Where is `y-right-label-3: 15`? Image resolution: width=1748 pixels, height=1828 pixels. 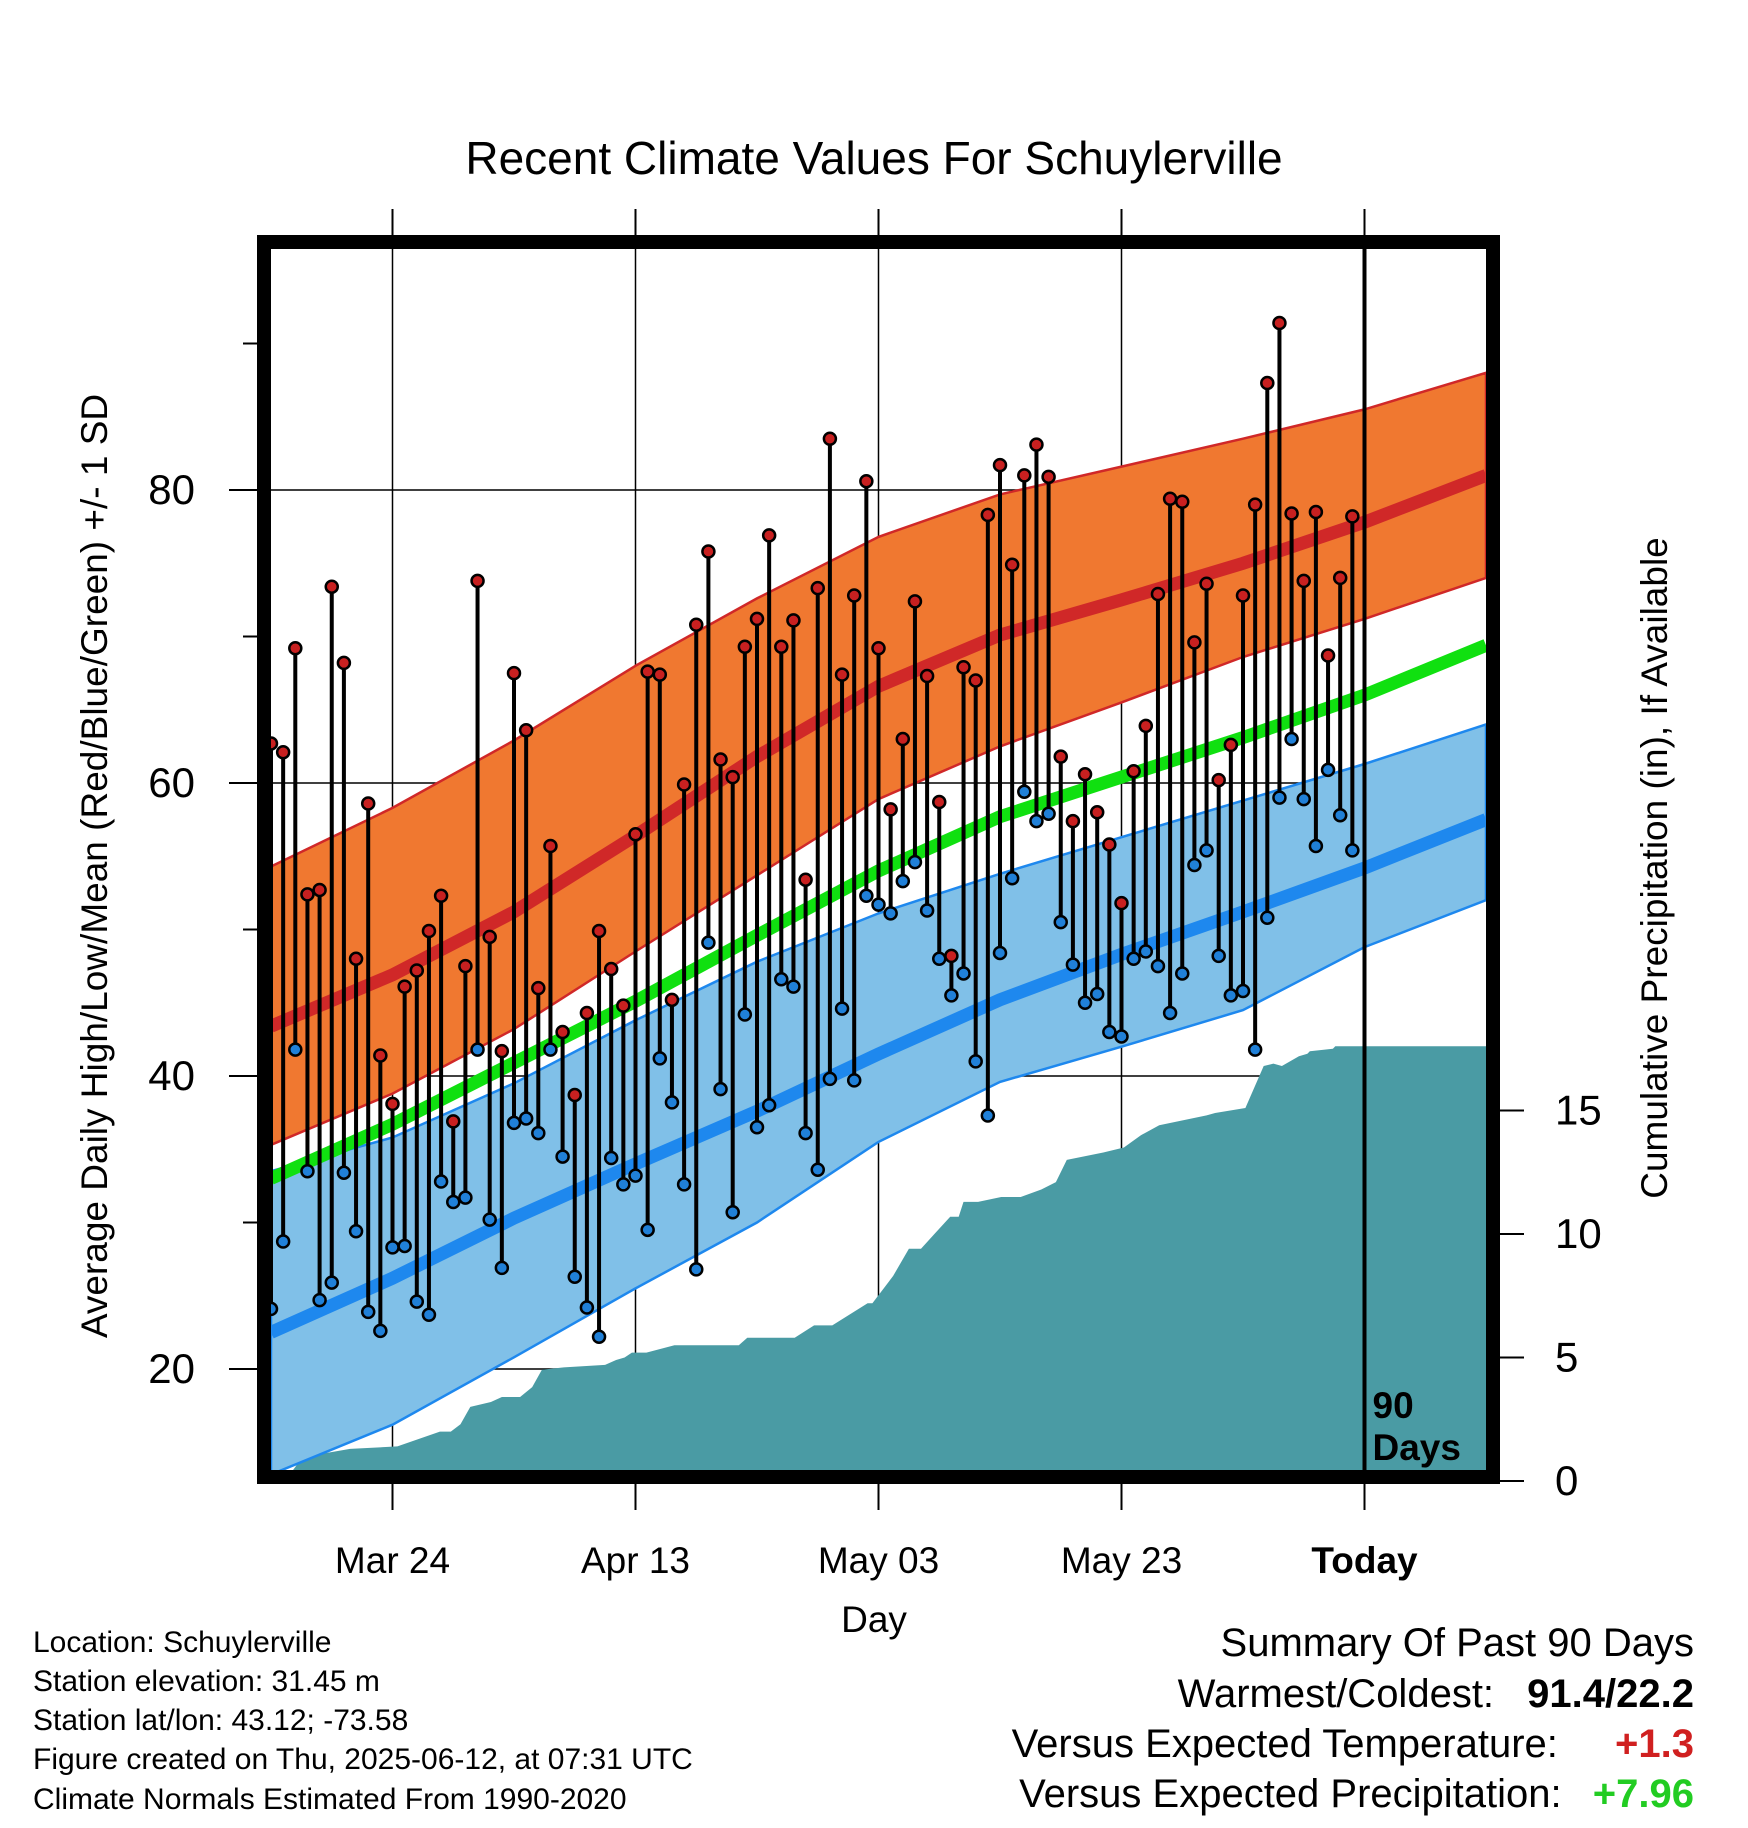 y-right-label-3: 15 is located at coordinates (1578, 1110).